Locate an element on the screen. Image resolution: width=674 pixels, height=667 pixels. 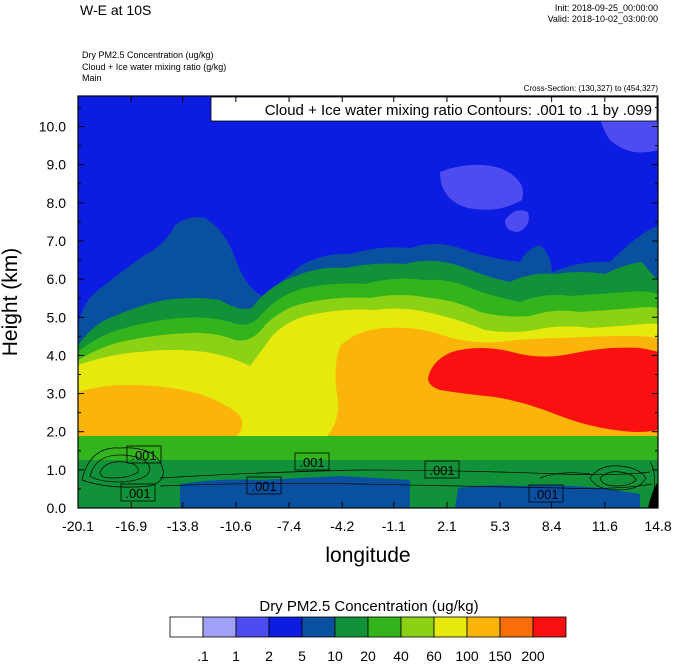
colorbar-label: 150 is located at coordinates (500, 656).